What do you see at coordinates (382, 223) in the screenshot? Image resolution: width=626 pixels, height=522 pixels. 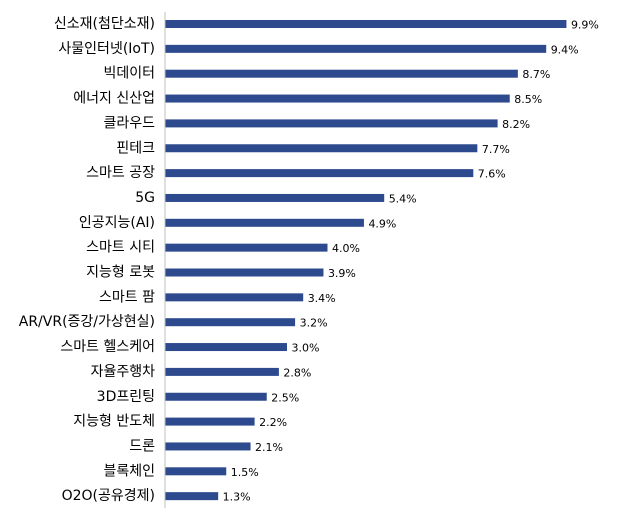 I see `value-label: 4.9%` at bounding box center [382, 223].